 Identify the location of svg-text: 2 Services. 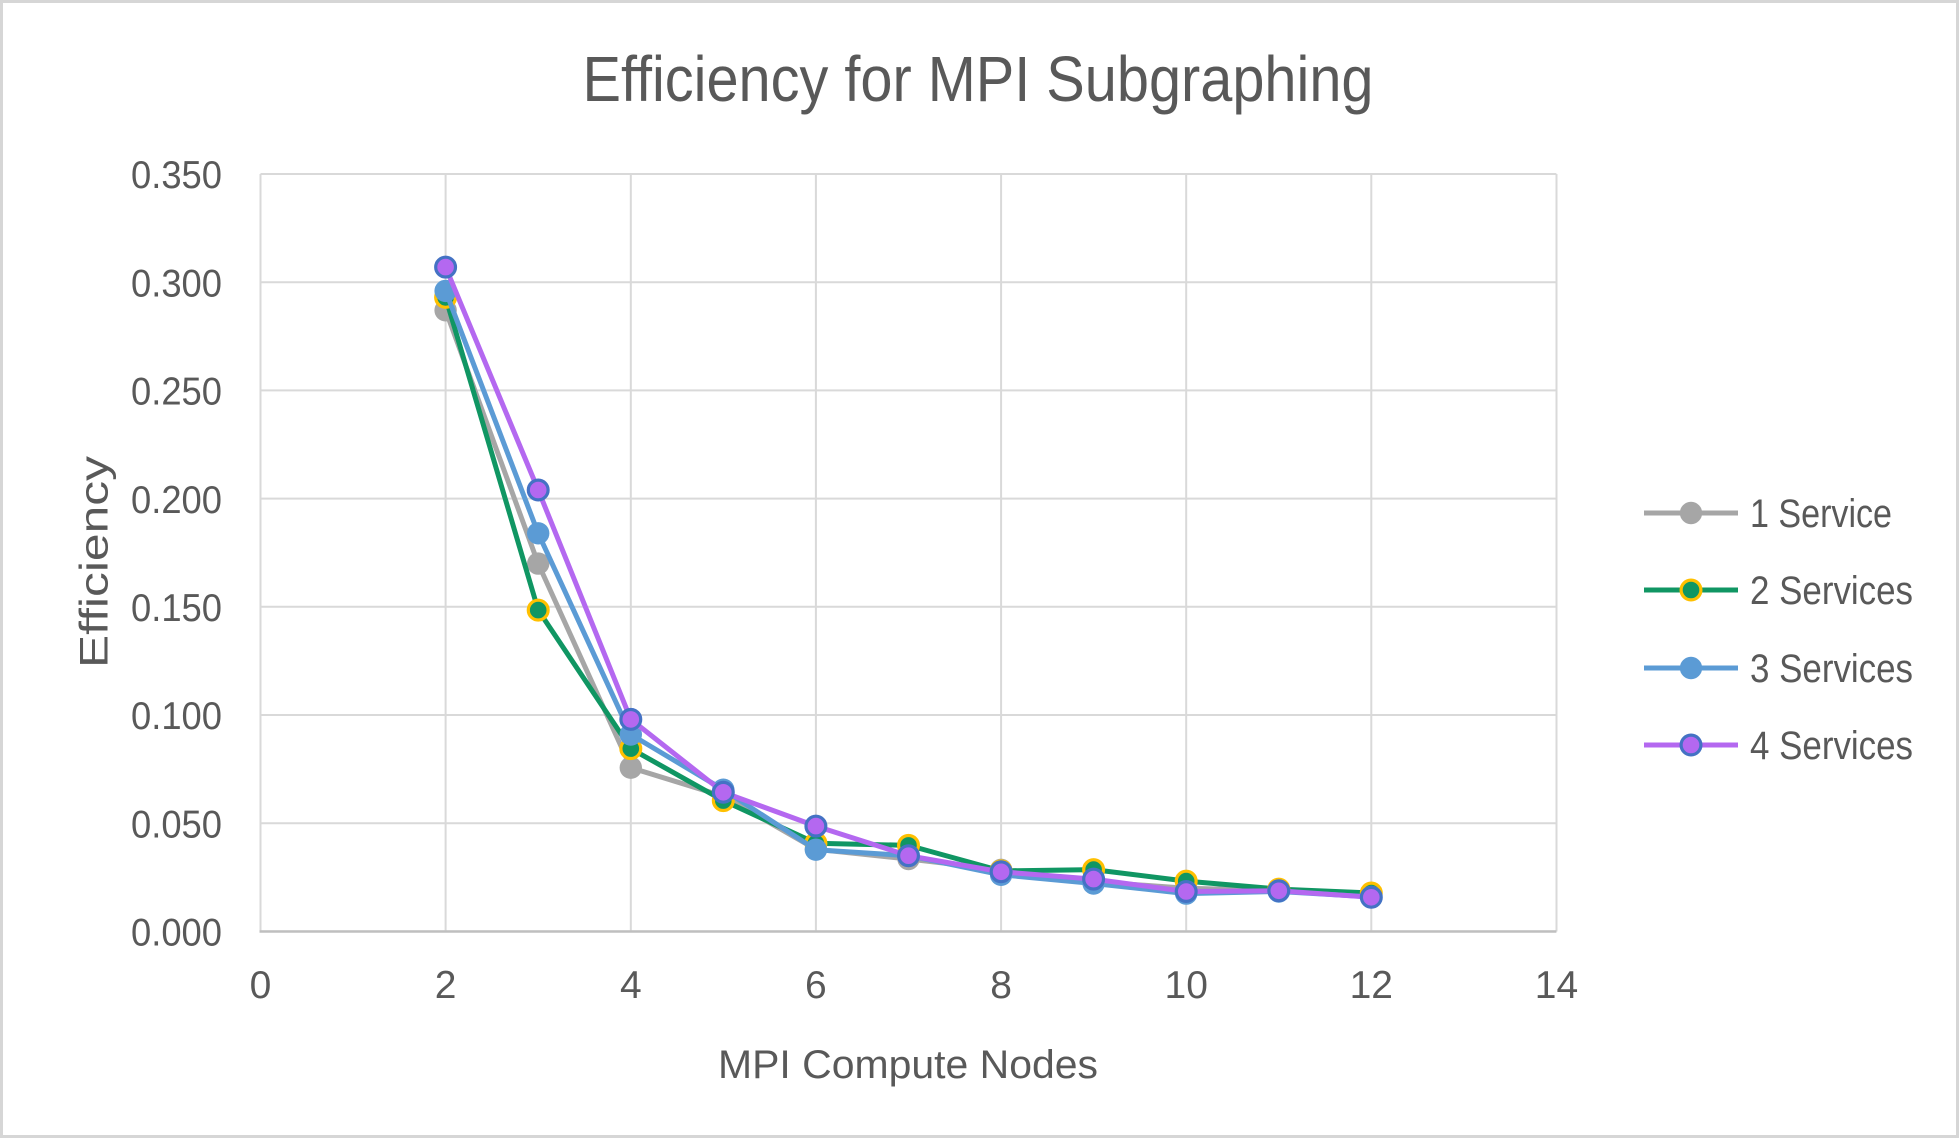
(1831, 591).